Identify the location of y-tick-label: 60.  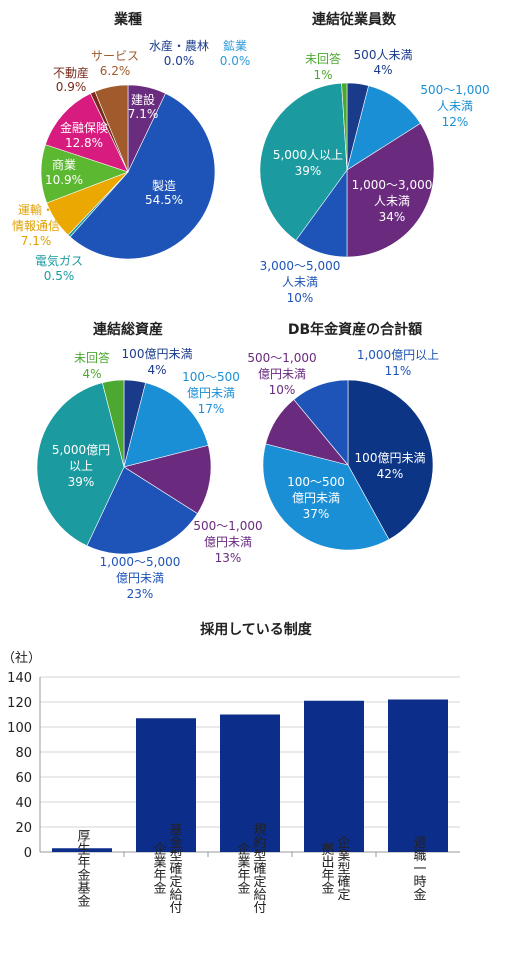
(23, 778).